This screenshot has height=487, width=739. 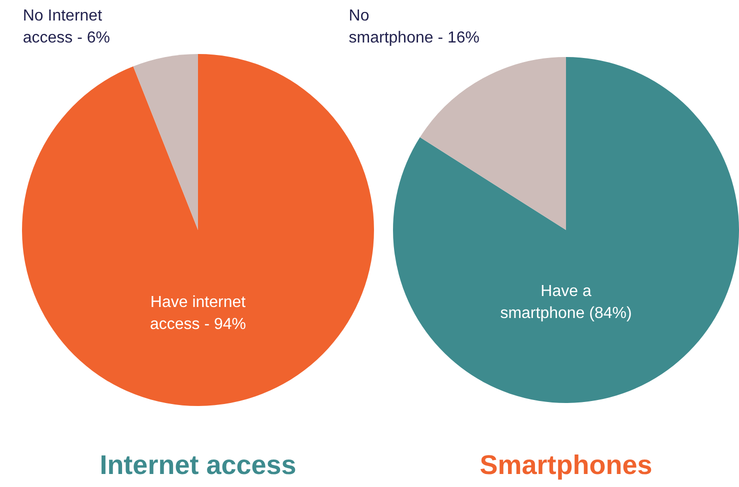 I want to click on slice-label: Have a smartphone (84%), so click(x=566, y=302).